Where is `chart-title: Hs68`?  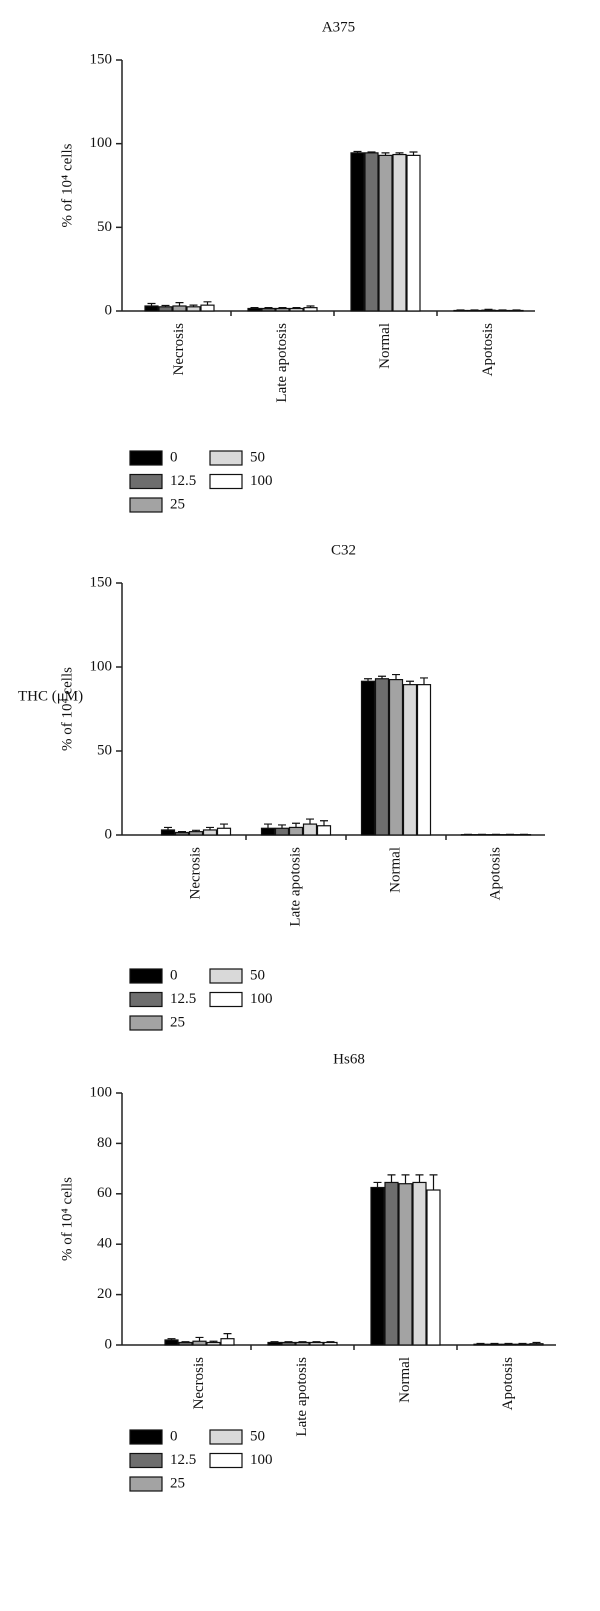
chart-title: Hs68 is located at coordinates (349, 1059).